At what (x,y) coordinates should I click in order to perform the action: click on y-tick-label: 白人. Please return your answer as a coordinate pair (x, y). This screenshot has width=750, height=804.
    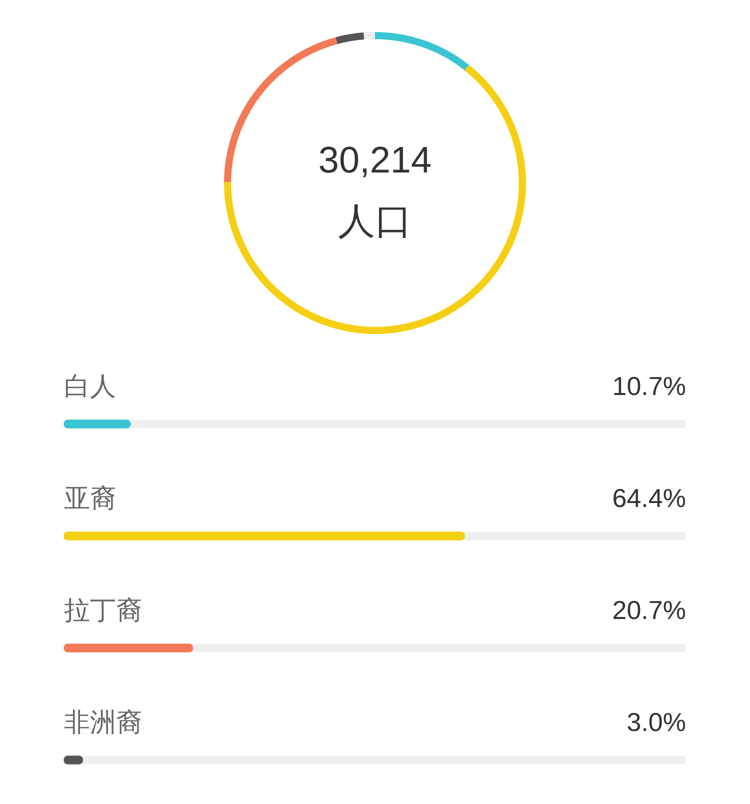
    Looking at the image, I should click on (90, 386).